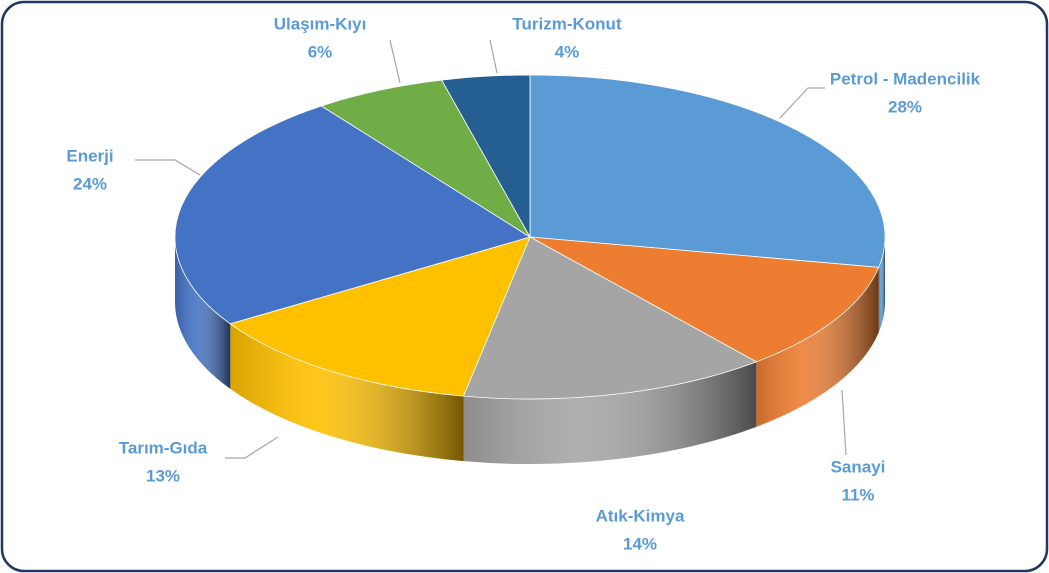 This screenshot has width=1049, height=573. What do you see at coordinates (905, 106) in the screenshot?
I see `slice-value-label: 28%` at bounding box center [905, 106].